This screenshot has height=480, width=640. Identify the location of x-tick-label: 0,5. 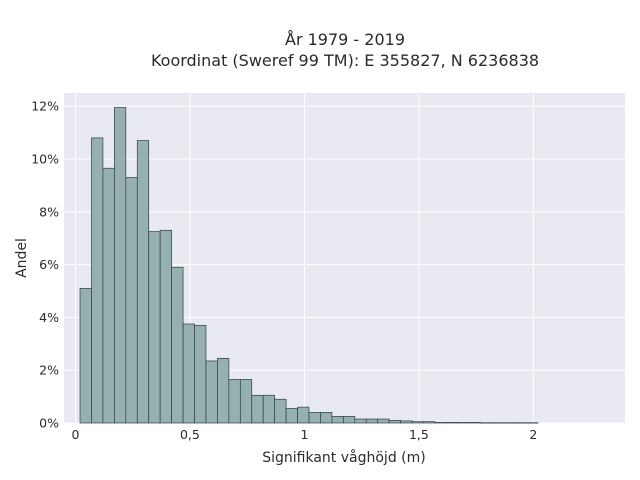
(190, 434).